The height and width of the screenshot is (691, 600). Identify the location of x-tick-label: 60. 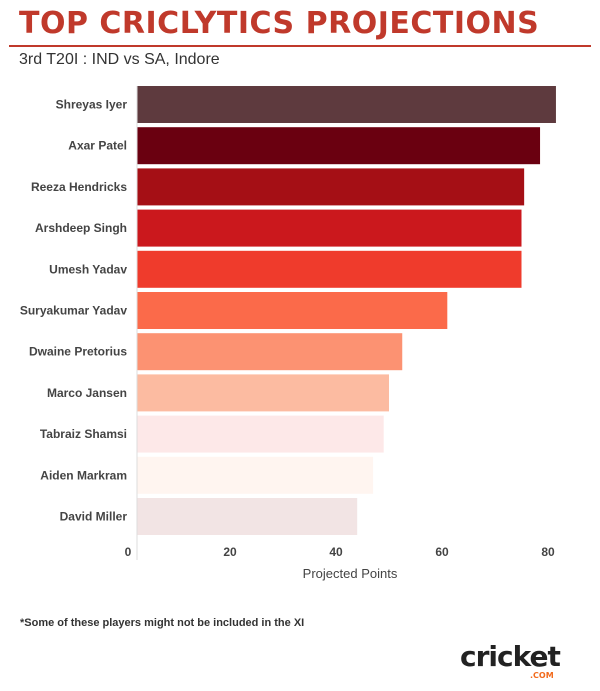
(442, 552).